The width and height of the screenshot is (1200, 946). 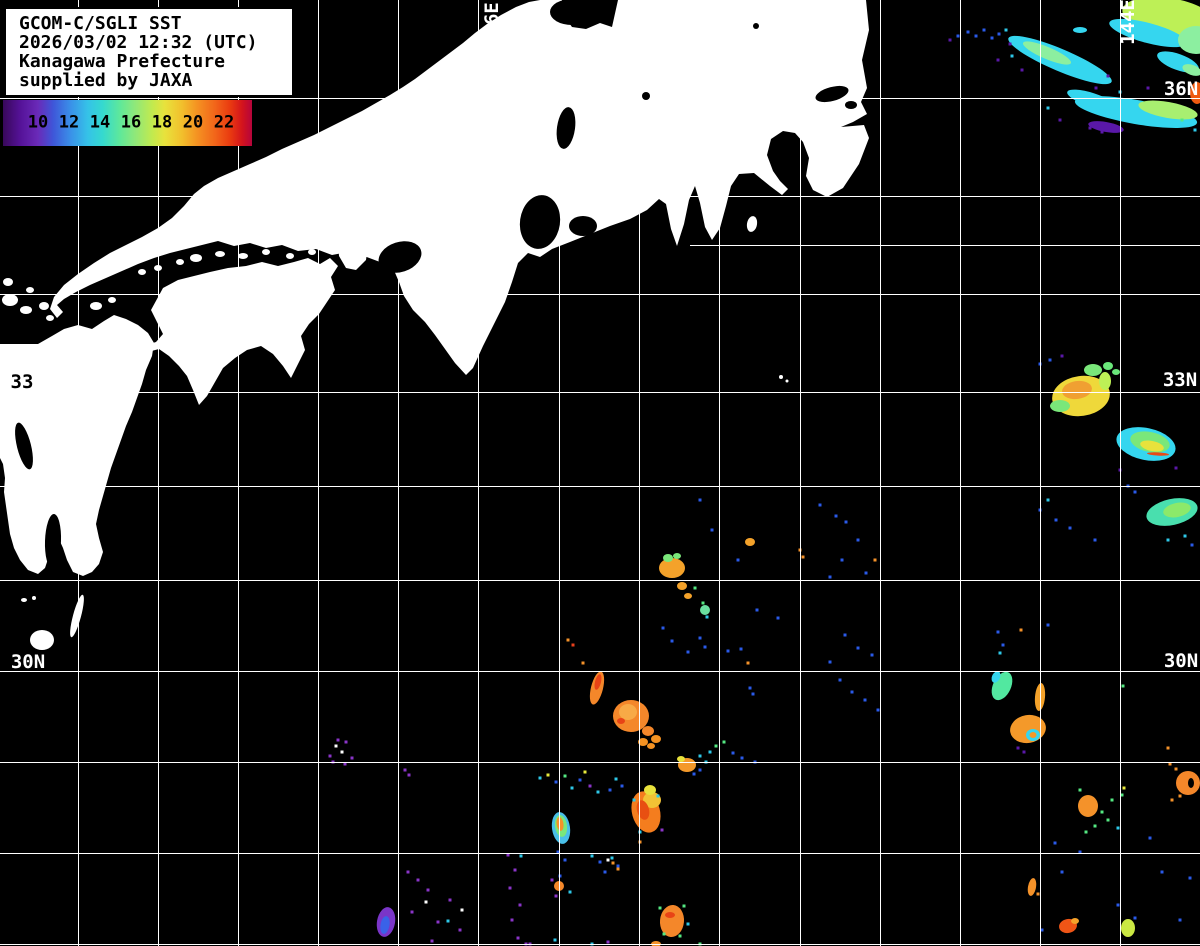 What do you see at coordinates (353, 248) in the screenshot?
I see `landmass-awaji` at bounding box center [353, 248].